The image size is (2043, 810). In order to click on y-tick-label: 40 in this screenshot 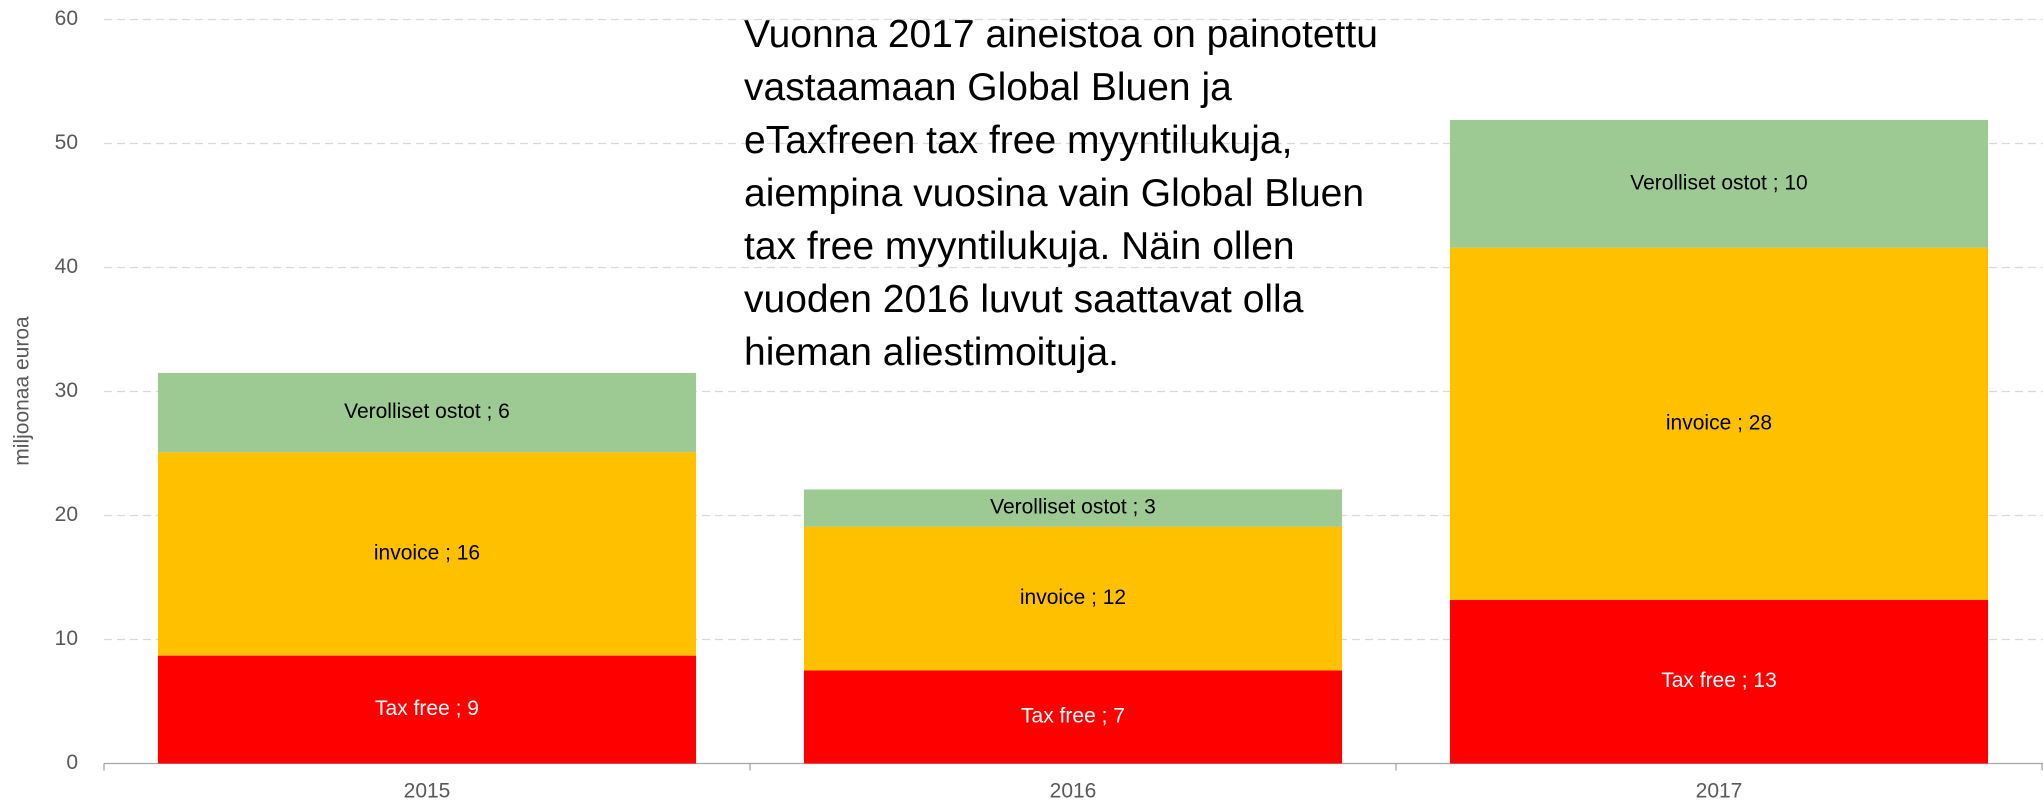, I will do `click(66, 266)`.